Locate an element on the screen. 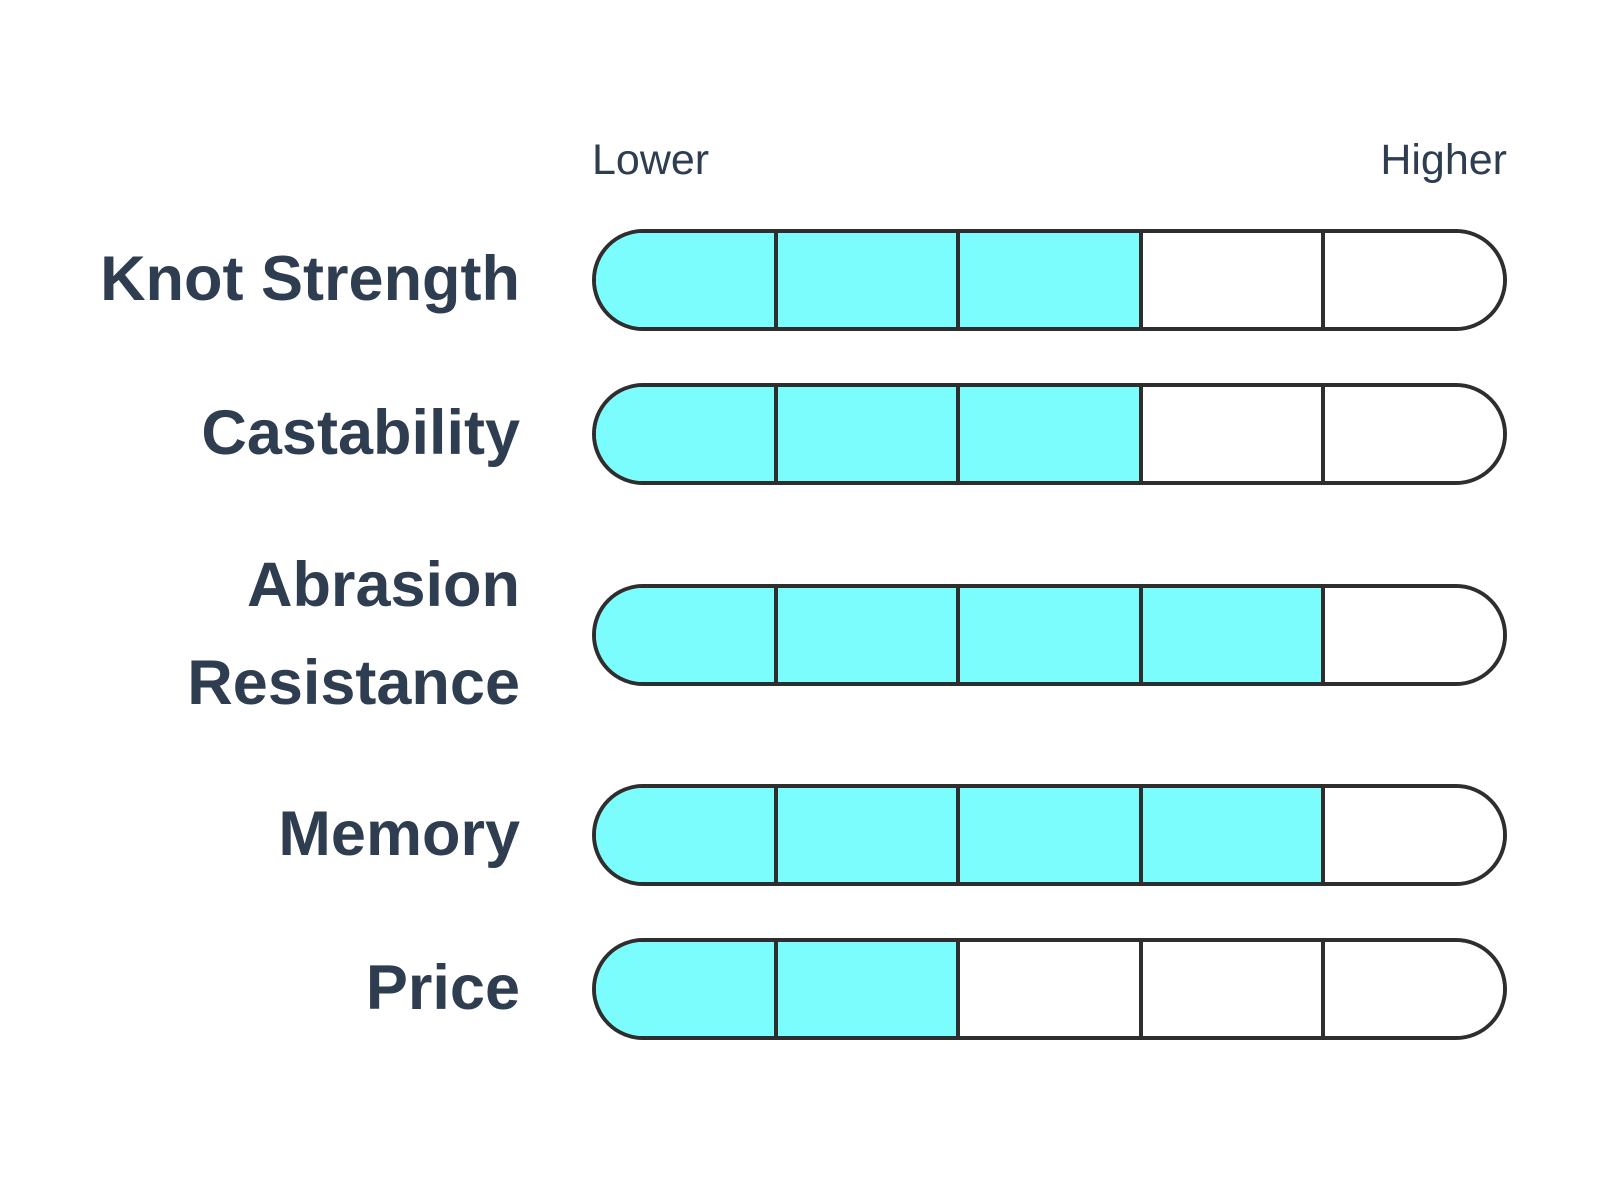  rating-row: Price is located at coordinates (800, 989).